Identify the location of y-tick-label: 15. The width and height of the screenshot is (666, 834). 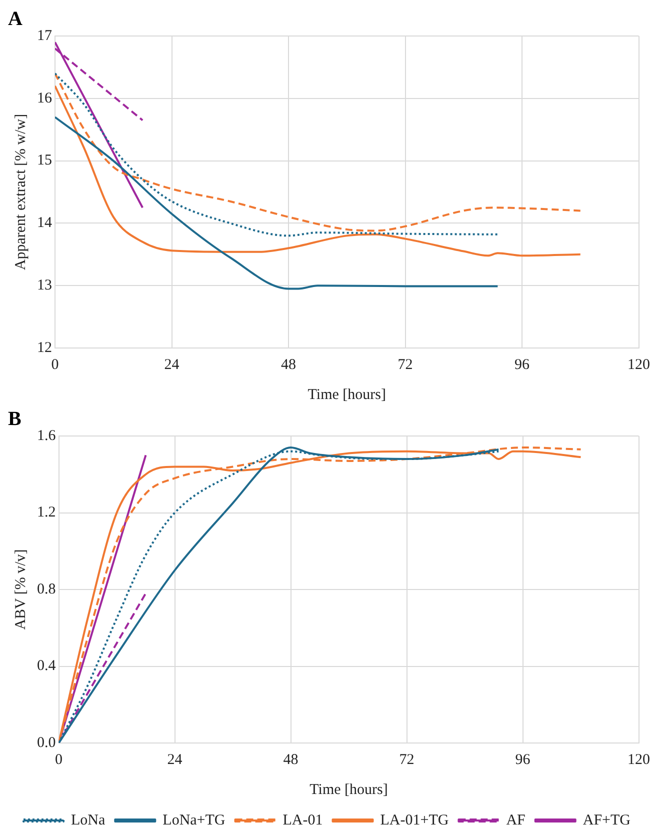
(44, 160).